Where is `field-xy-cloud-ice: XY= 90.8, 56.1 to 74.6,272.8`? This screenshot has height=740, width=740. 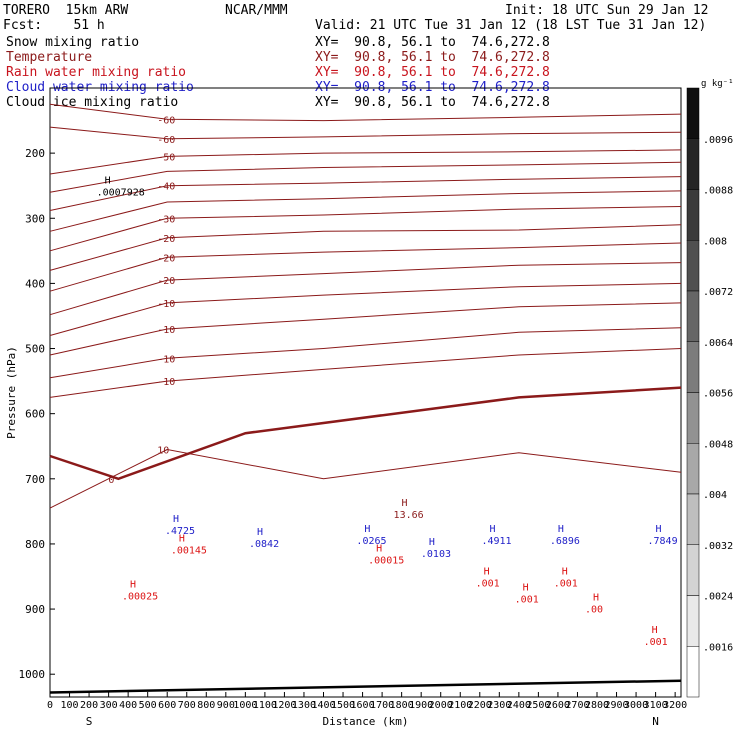
field-xy-cloud-ice: XY= 90.8, 56.1 to 74.6,272.8 is located at coordinates (432, 102).